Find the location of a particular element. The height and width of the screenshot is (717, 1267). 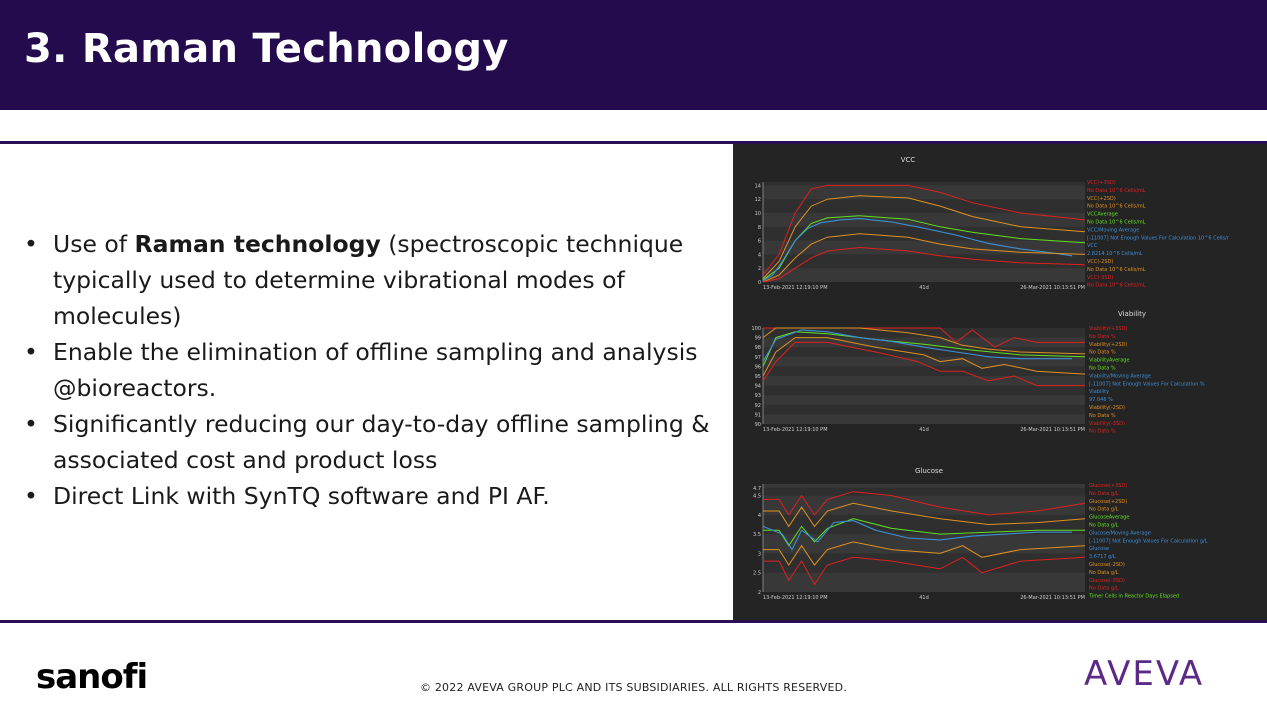

y-tick-label: 8 is located at coordinates (759, 228).